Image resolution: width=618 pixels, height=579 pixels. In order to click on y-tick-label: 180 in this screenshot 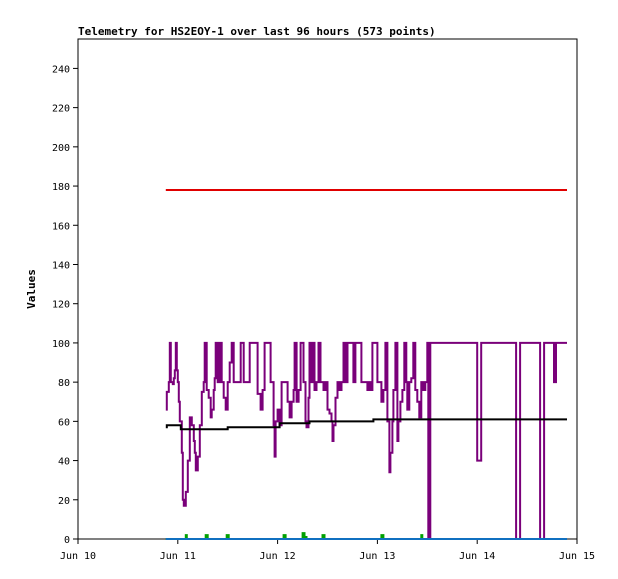, I will do `click(61, 187)`.